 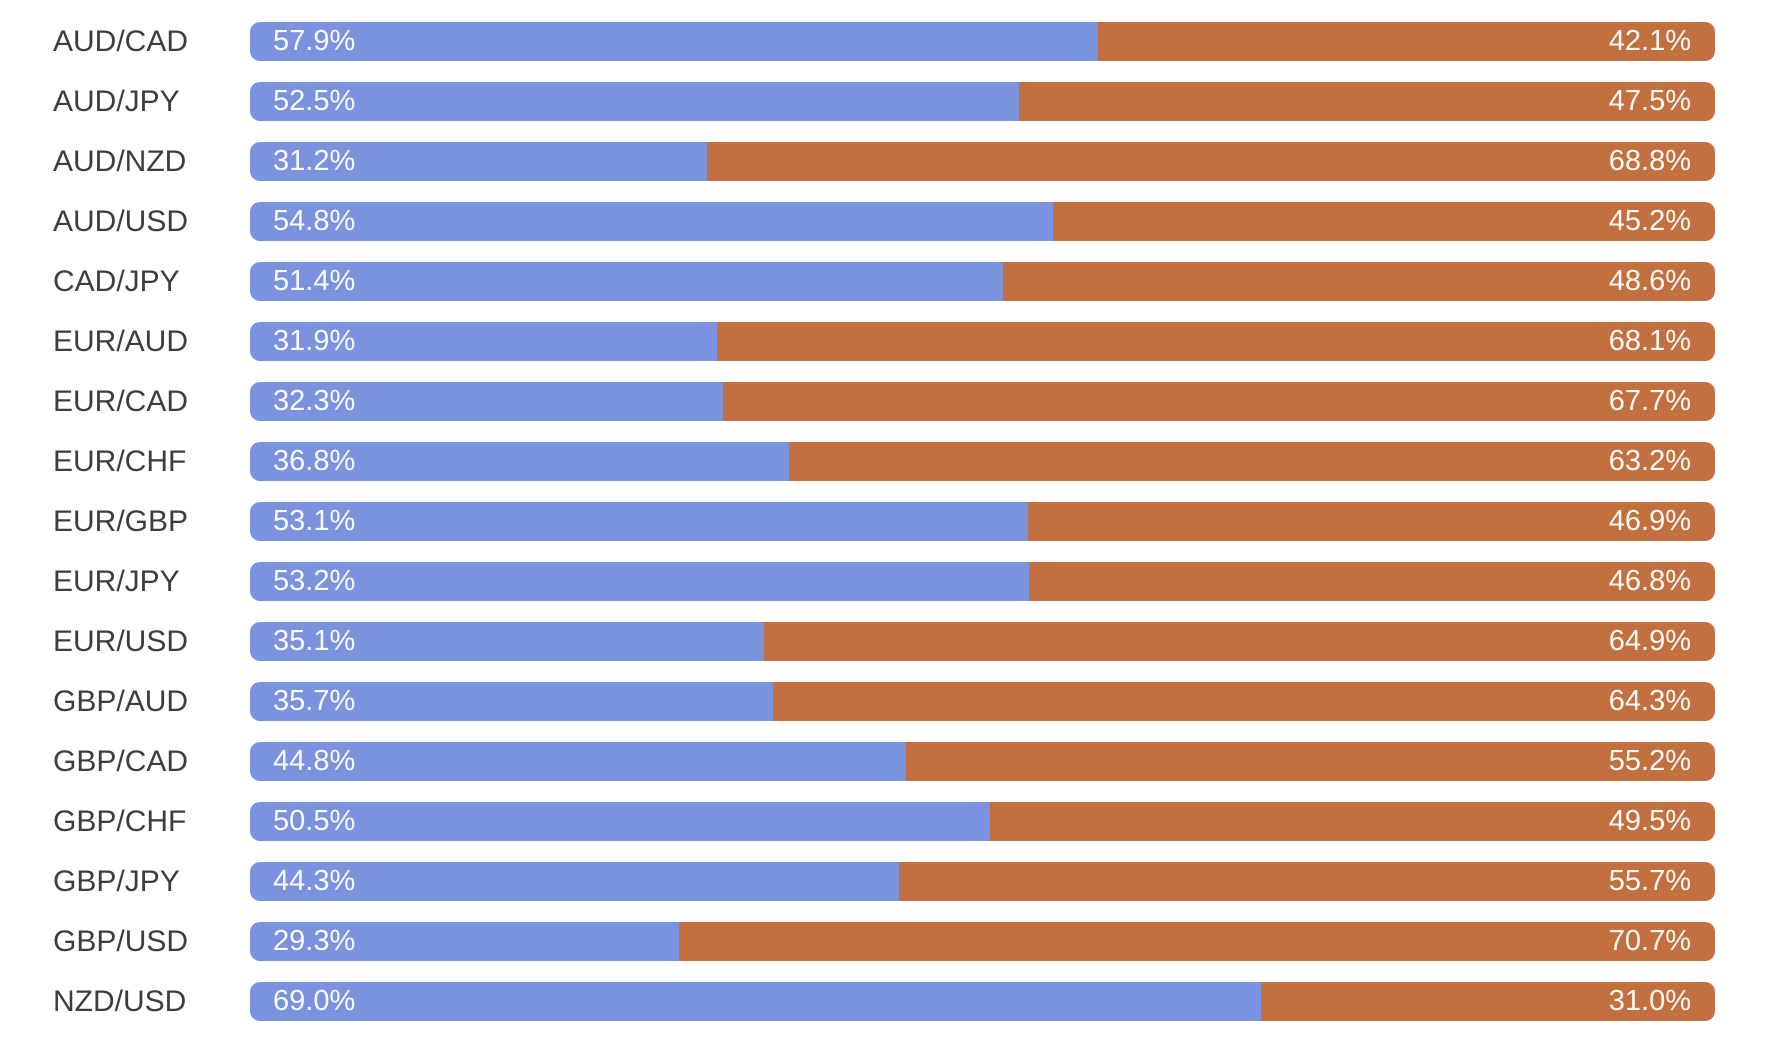 What do you see at coordinates (1383, 221) in the screenshot?
I see `bar-segment-right: 45.2%` at bounding box center [1383, 221].